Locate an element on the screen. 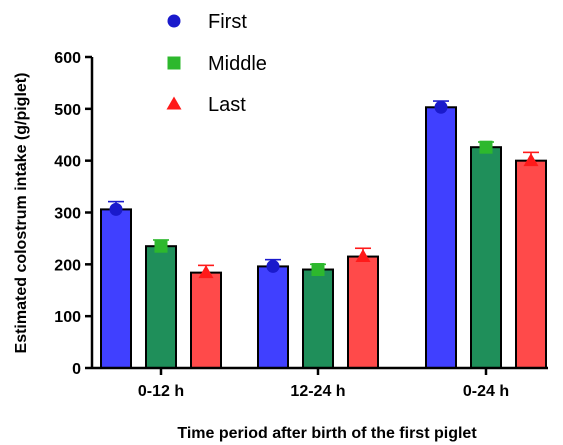  y-tick-label: 100 is located at coordinates (67, 317).